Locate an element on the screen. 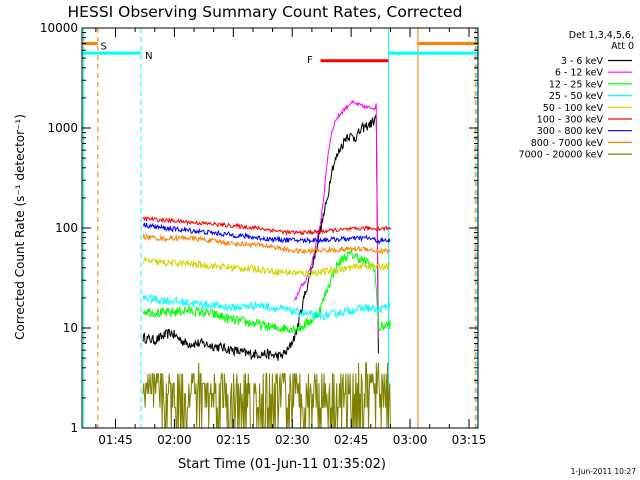  state-bar-label-2: N is located at coordinates (148, 56).